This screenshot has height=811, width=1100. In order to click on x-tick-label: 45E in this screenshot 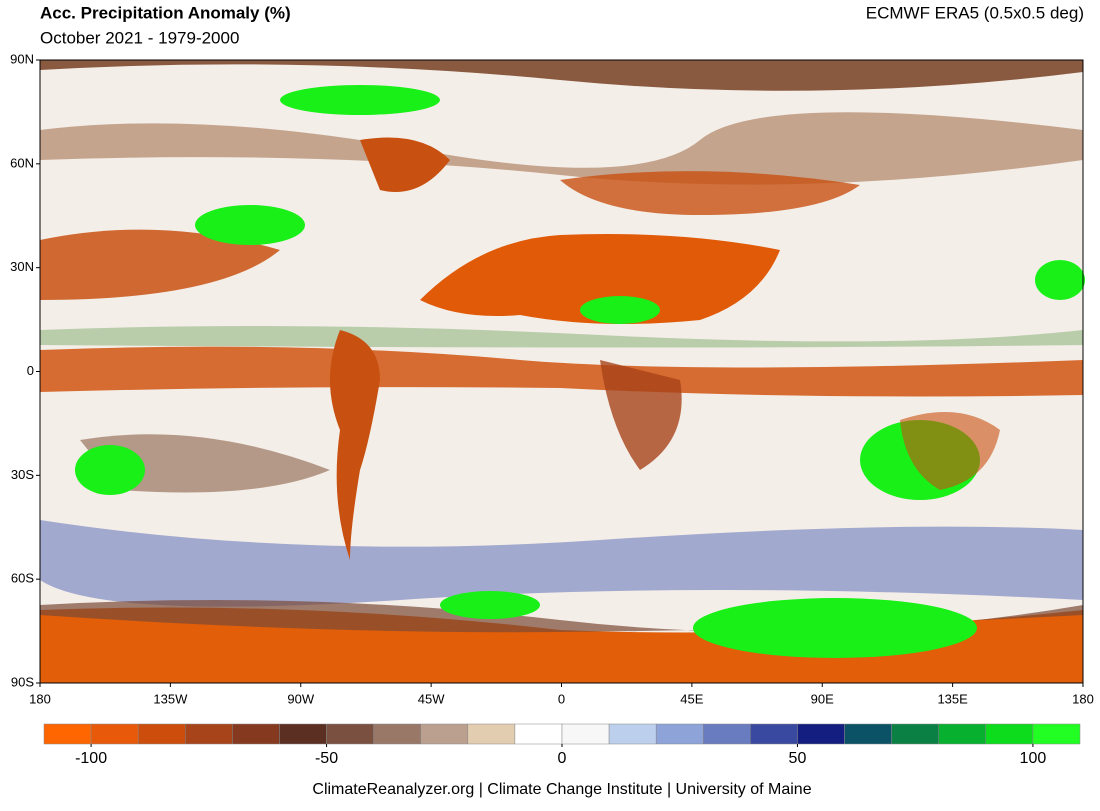, I will do `click(691, 698)`.